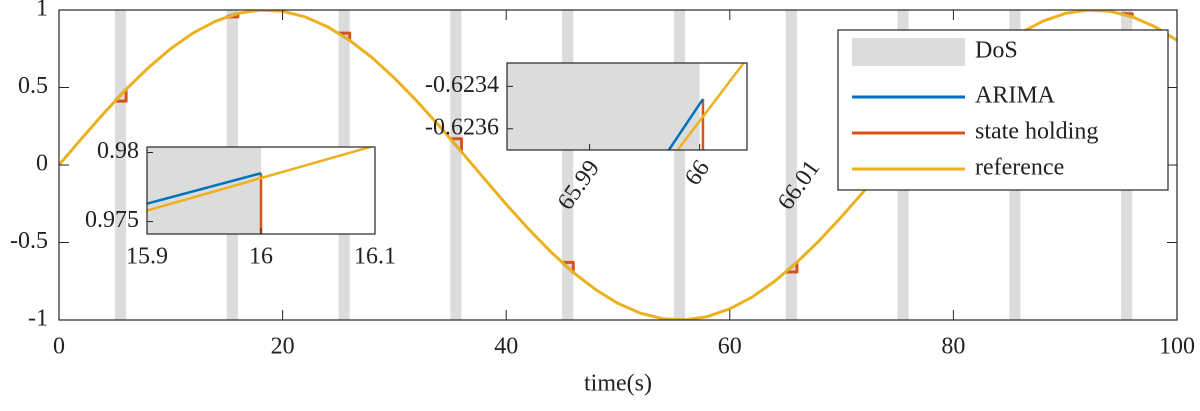 Image resolution: width=1200 pixels, height=411 pixels. I want to click on x-tick-label: 40, so click(506, 347).